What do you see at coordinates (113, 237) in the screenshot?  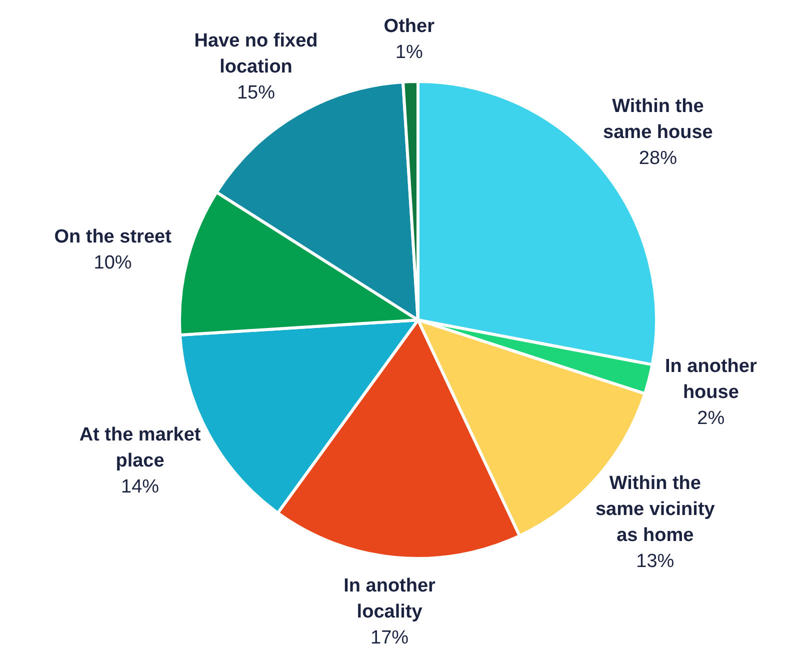 I see `slice-label: On the street` at bounding box center [113, 237].